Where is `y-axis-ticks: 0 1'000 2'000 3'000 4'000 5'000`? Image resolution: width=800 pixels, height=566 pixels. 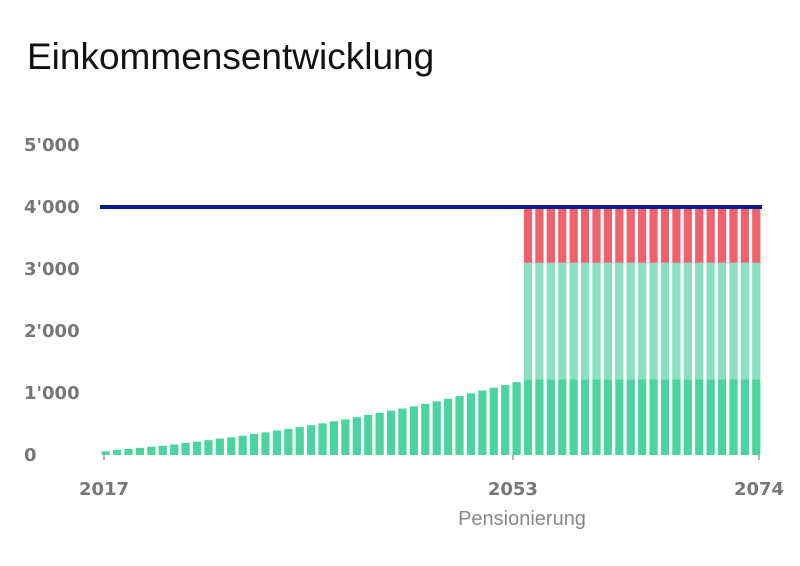 y-axis-ticks: 0 1'000 2'000 3'000 4'000 5'000 is located at coordinates (52, 300).